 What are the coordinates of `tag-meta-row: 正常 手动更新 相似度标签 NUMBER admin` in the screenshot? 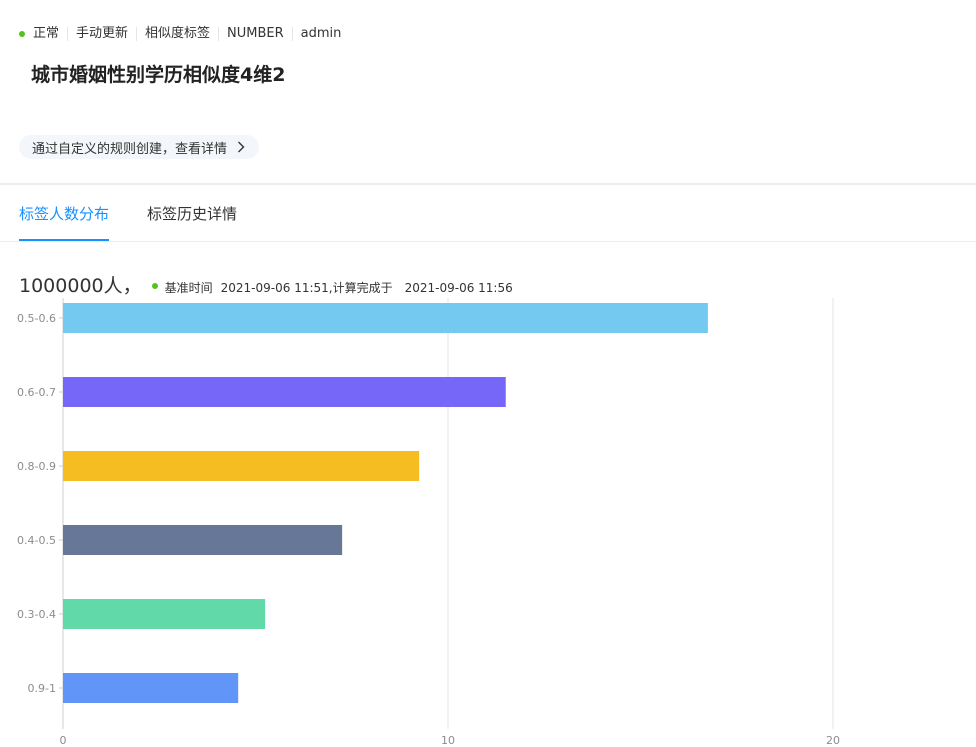 It's located at (184, 34).